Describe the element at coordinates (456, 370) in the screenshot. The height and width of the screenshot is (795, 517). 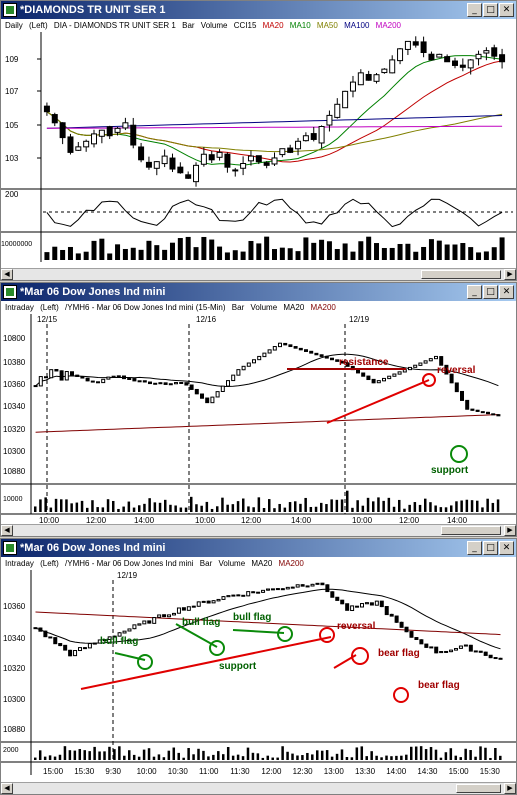
I see `reversal-label: reversal` at that location.